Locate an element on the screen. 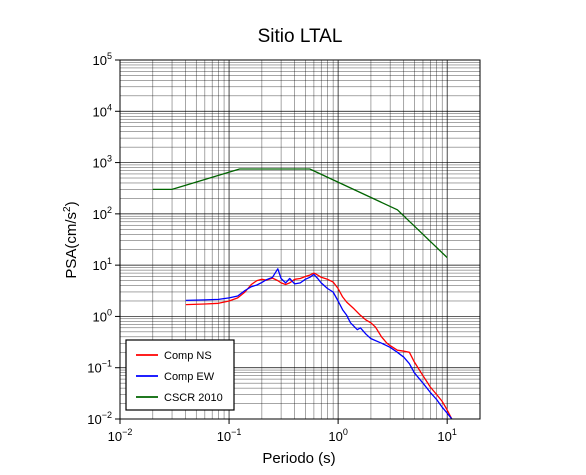  y-tick-label-exp: 0 is located at coordinates (109, 312).